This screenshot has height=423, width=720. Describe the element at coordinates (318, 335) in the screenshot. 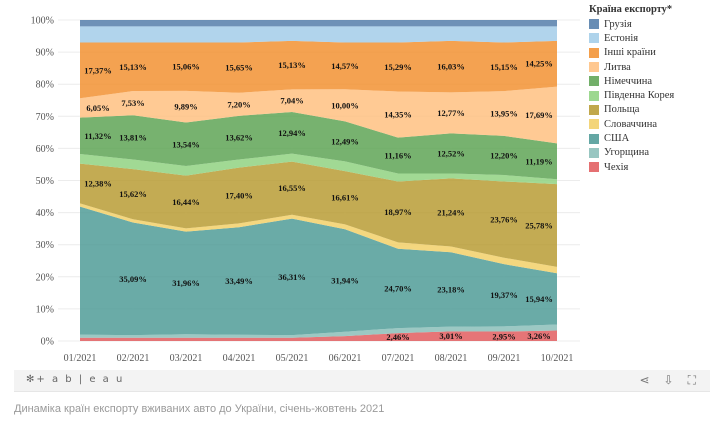

I see `area-Чехія` at that location.